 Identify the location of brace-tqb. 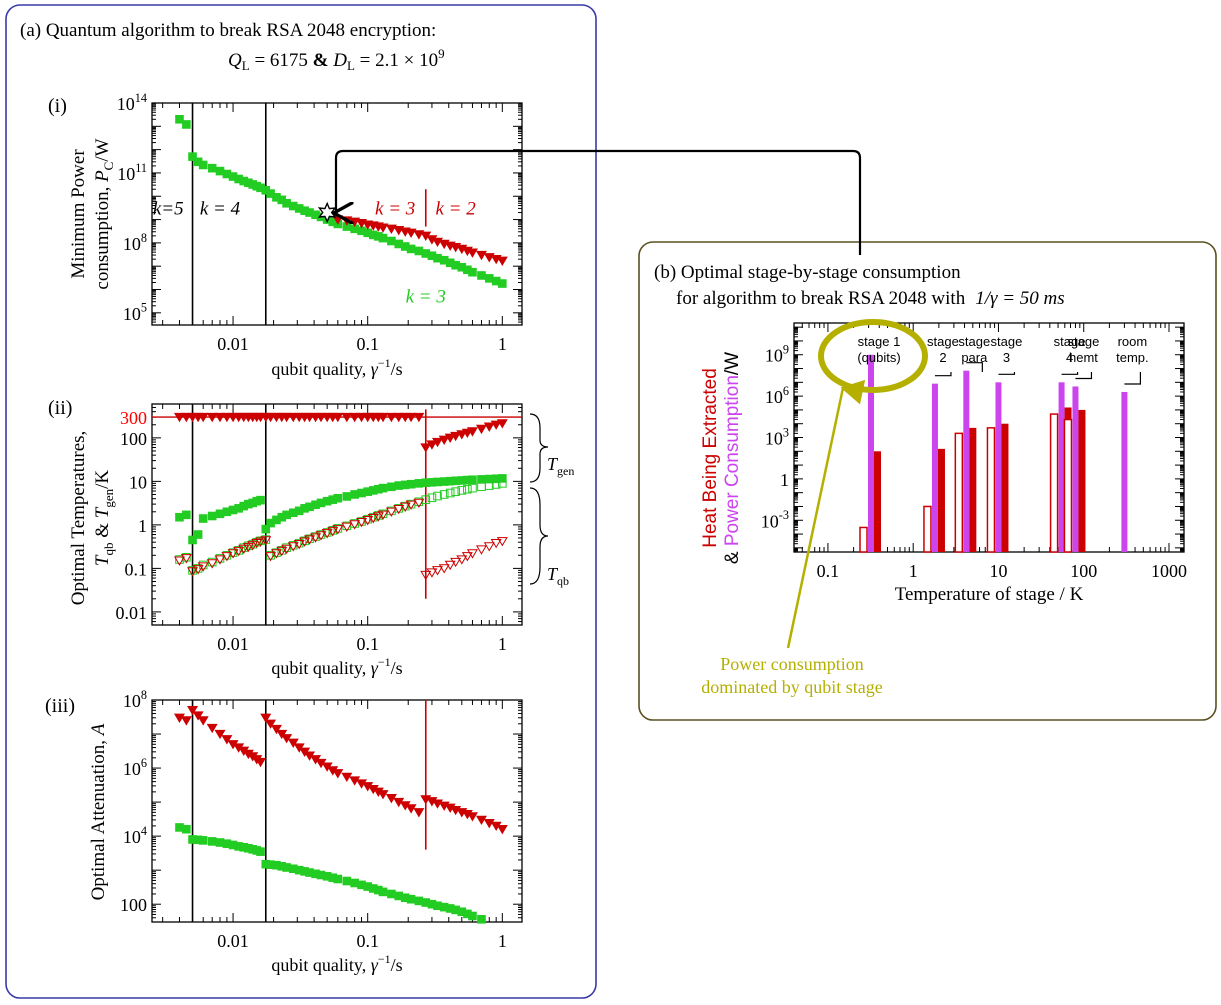
(539, 536).